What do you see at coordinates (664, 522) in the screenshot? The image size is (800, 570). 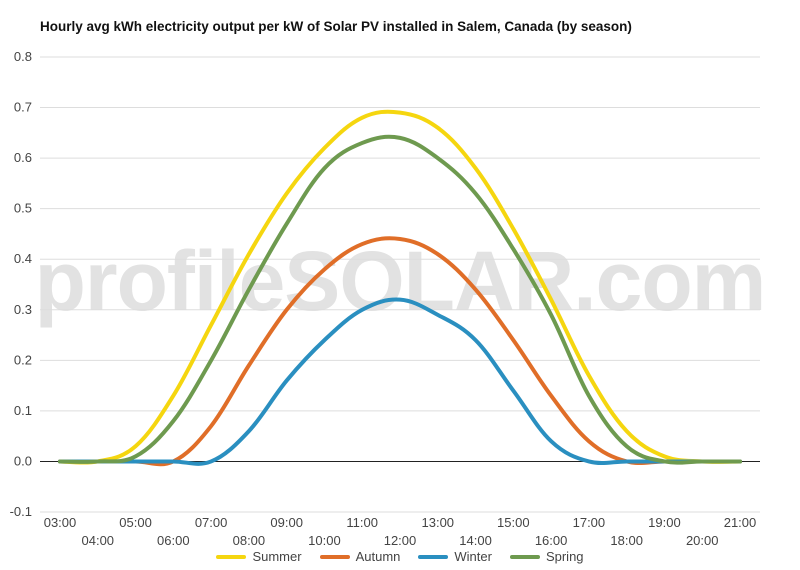 I see `x-tick-label: 19:00` at bounding box center [664, 522].